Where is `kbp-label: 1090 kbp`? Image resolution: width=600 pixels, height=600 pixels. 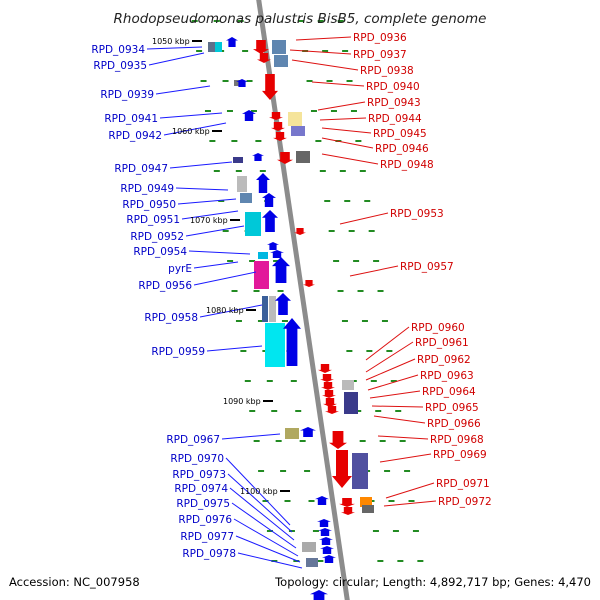 kbp-label: 1090 kbp is located at coordinates (242, 401).